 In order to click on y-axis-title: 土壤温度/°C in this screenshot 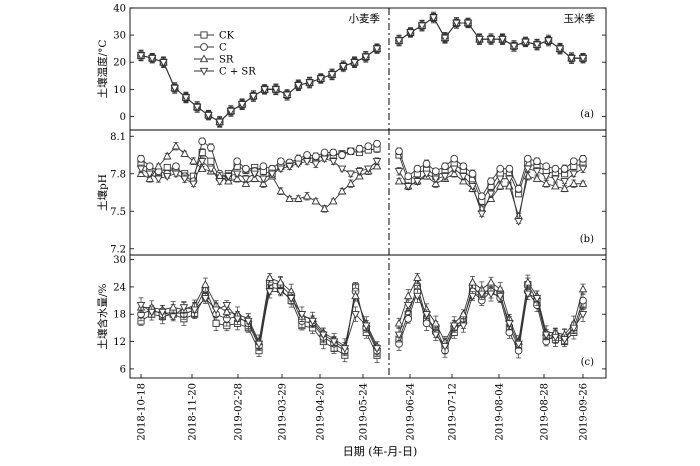, I will do `click(102, 69)`.